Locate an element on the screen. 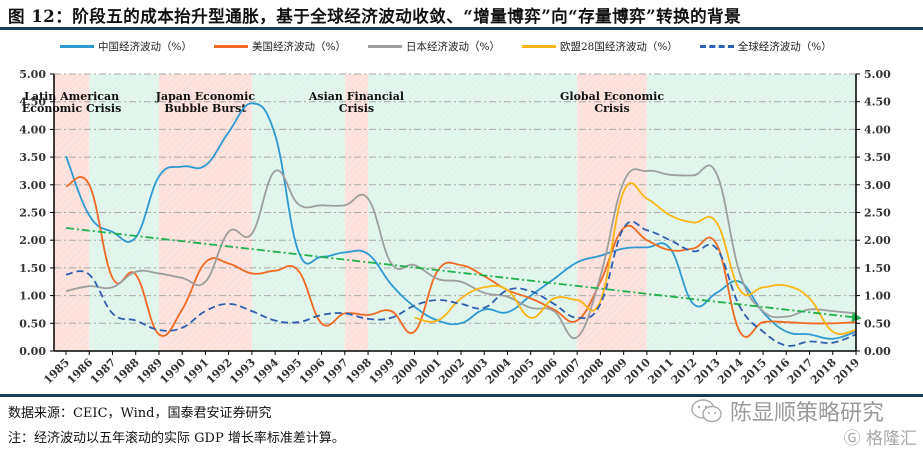  x-tick-label: 1987 is located at coordinates (103, 371).